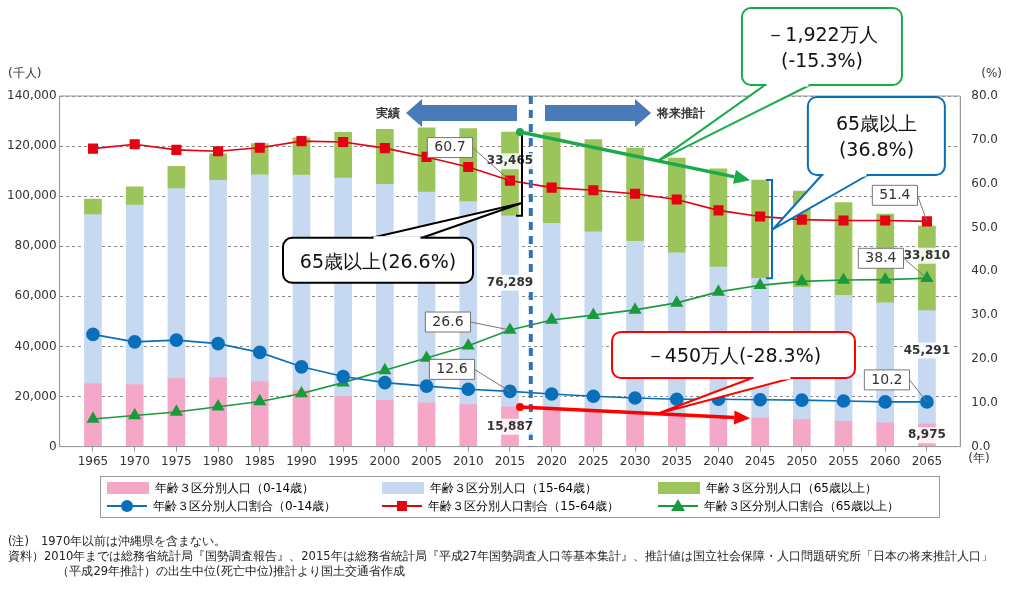 The image size is (1009, 594). Describe the element at coordinates (32, 145) in the screenshot. I see `y-tick-label: 120,000` at that location.